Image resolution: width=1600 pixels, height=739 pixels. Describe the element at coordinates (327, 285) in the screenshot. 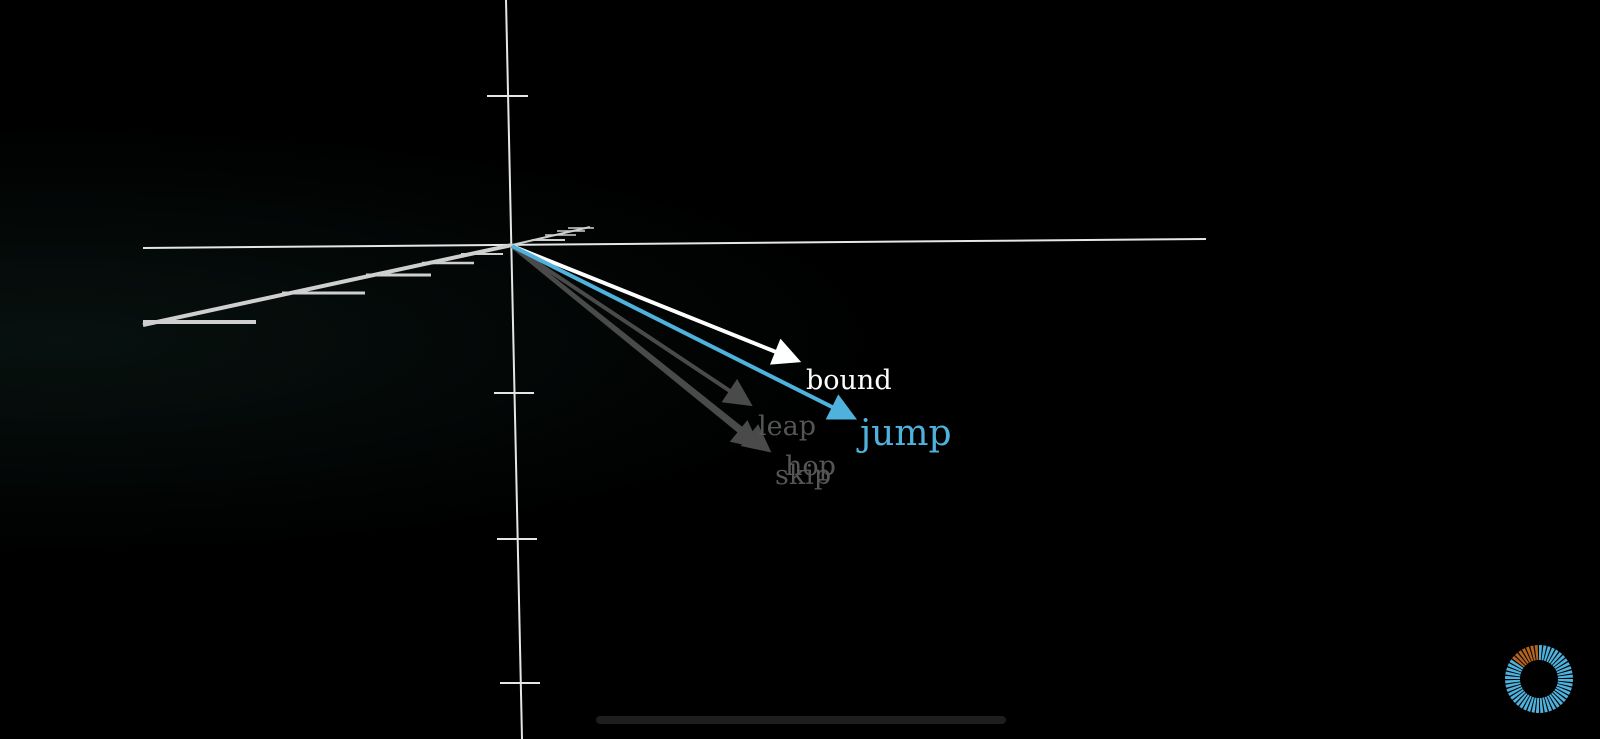

I see `z-axis` at that location.